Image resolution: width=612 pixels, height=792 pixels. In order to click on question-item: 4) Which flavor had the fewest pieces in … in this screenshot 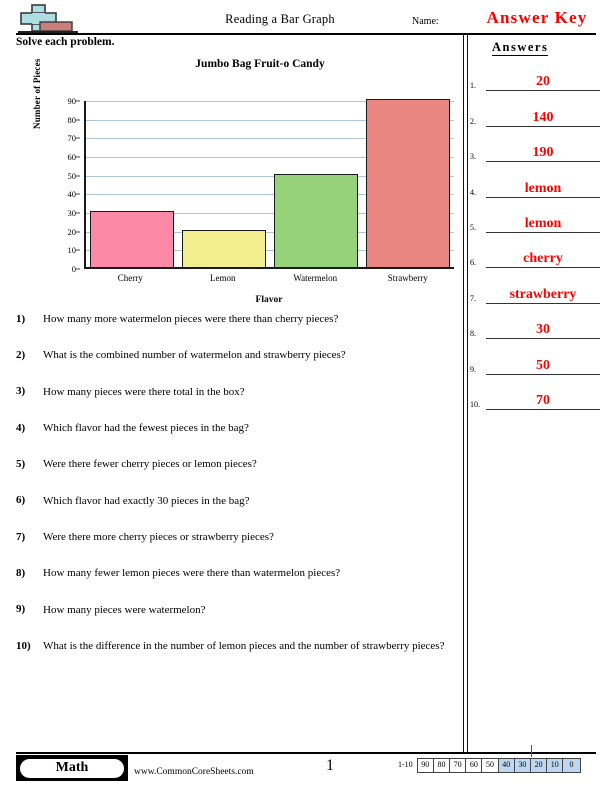, I will do `click(234, 428)`.